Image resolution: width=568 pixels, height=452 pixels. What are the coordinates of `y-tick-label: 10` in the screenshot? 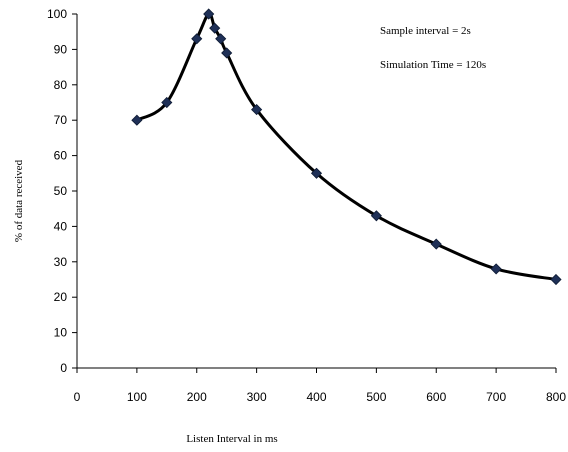 It's located at (61, 333).